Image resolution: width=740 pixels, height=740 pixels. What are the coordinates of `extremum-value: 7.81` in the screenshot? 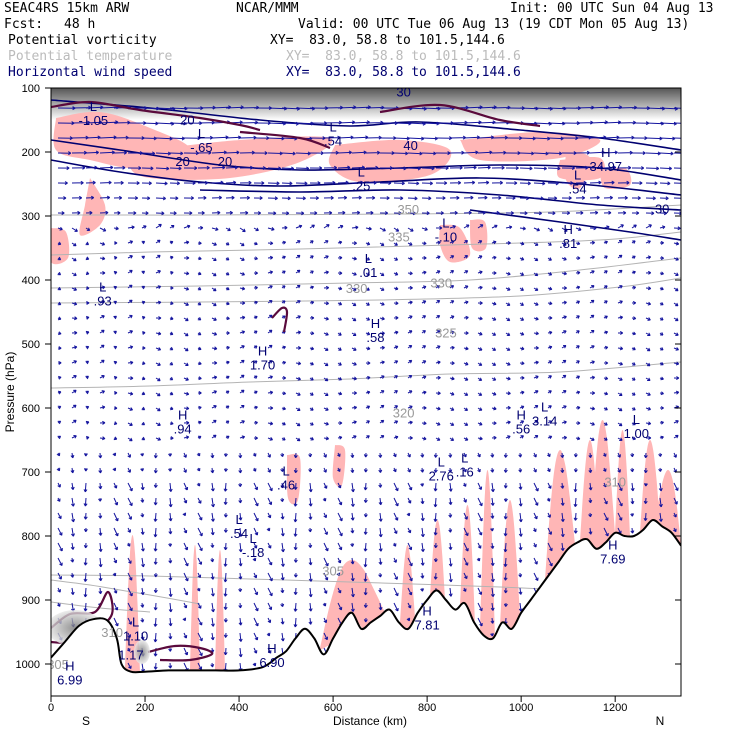 It's located at (426, 624).